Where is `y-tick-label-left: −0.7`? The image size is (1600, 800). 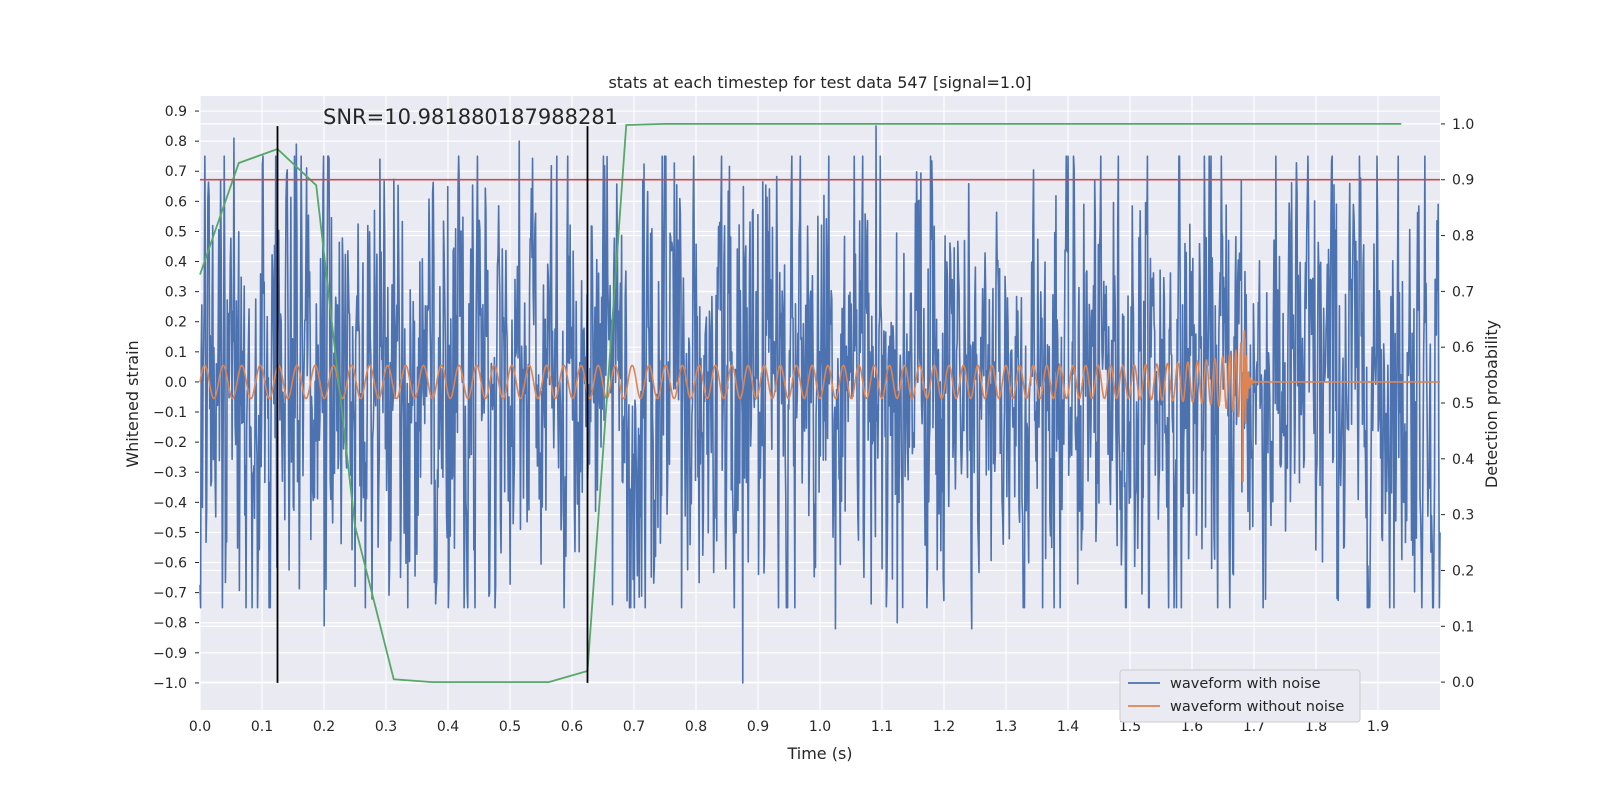 y-tick-label-left: −0.7 is located at coordinates (170, 594).